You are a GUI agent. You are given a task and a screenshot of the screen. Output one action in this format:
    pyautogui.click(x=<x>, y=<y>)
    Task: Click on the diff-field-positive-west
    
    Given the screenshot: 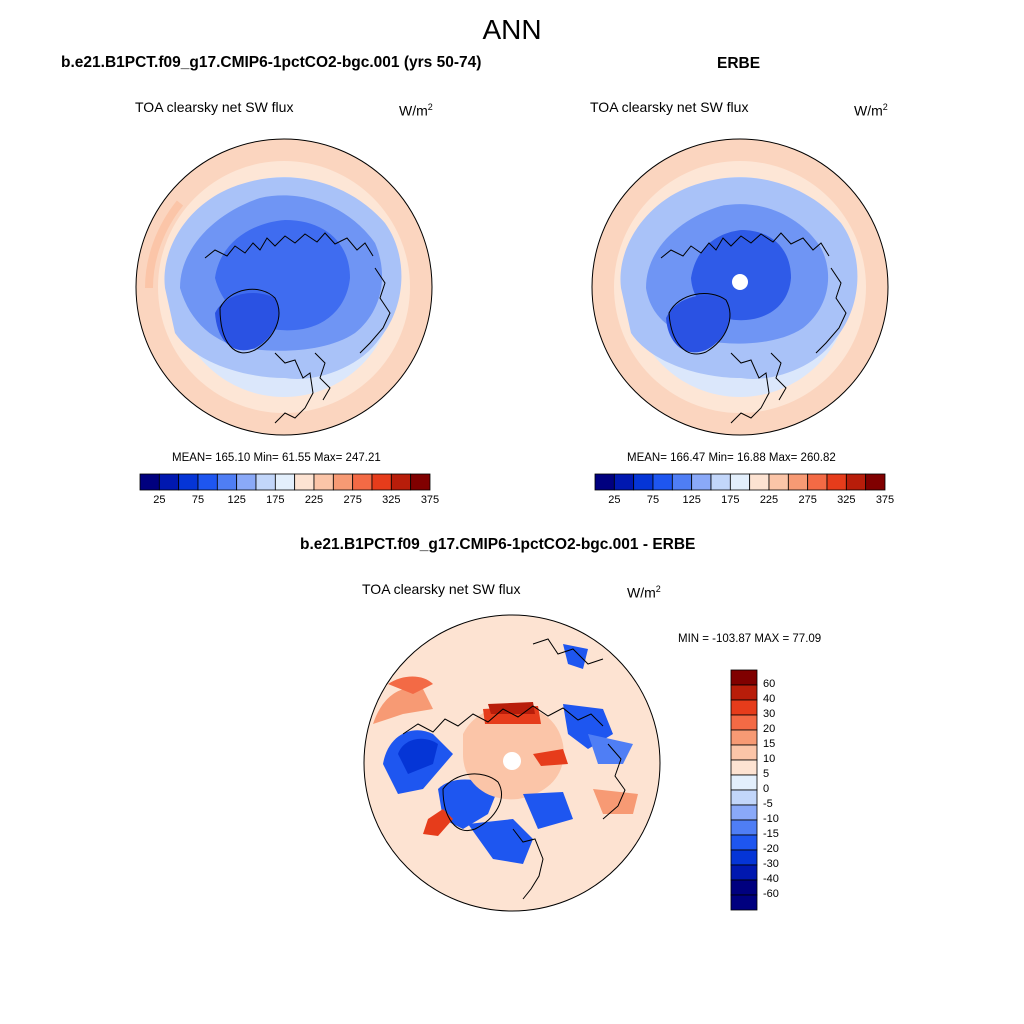 What is the action you would take?
    pyautogui.click(x=403, y=705)
    